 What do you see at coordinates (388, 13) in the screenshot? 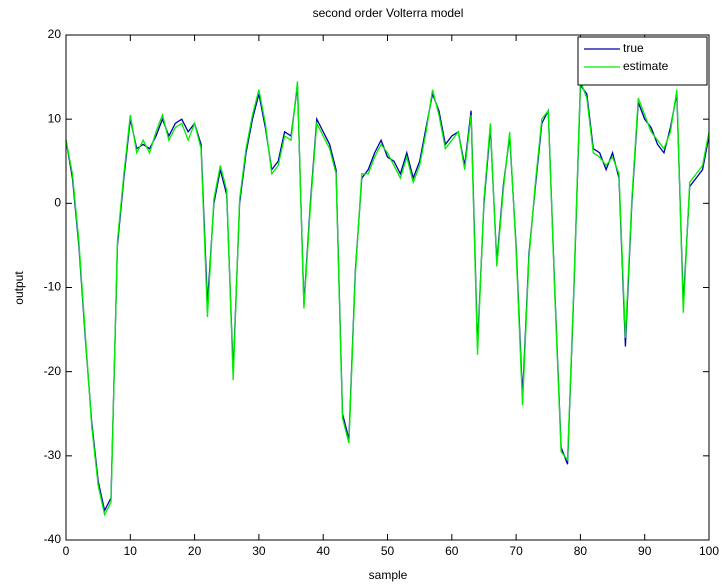
I see `chart-title: second order Volterra model` at bounding box center [388, 13].